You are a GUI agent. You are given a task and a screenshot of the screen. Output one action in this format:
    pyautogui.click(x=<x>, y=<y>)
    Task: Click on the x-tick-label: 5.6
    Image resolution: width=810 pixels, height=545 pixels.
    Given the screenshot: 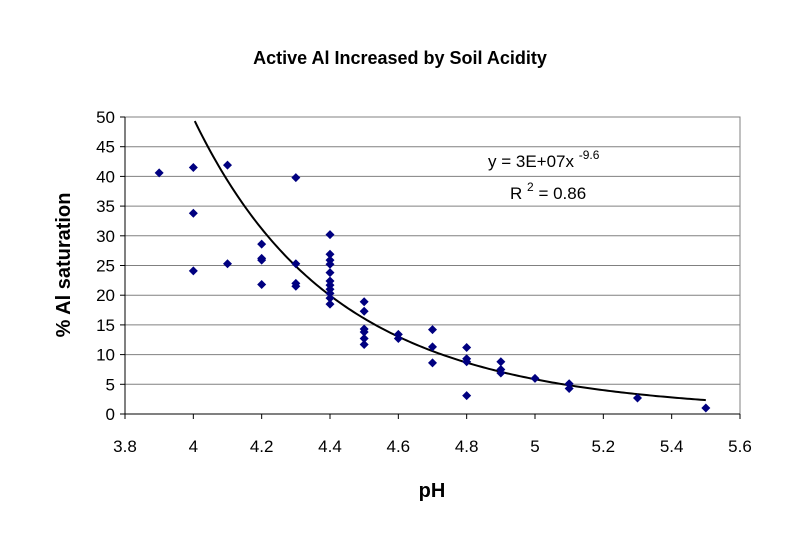 What is the action you would take?
    pyautogui.click(x=740, y=446)
    